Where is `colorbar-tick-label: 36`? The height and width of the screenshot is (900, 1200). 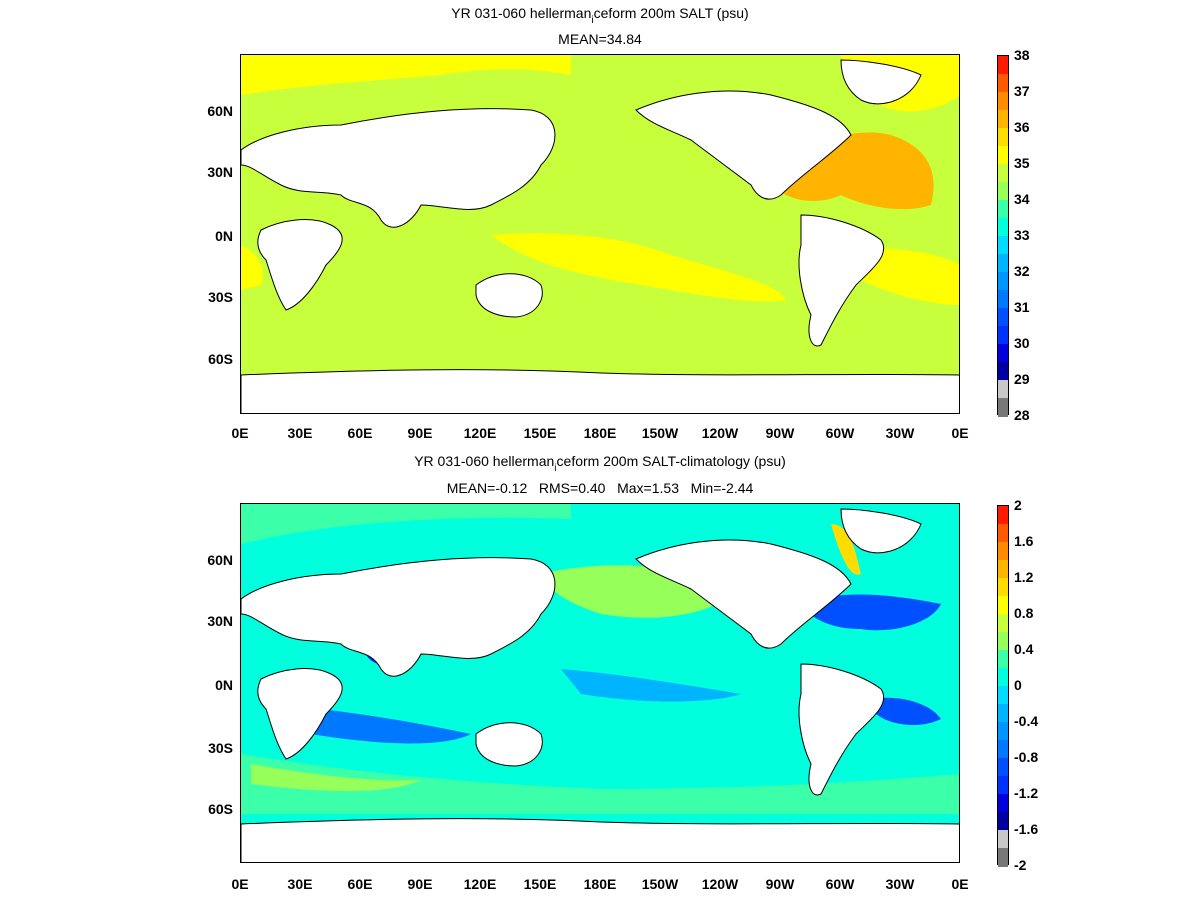 colorbar-tick-label: 36 is located at coordinates (1022, 127).